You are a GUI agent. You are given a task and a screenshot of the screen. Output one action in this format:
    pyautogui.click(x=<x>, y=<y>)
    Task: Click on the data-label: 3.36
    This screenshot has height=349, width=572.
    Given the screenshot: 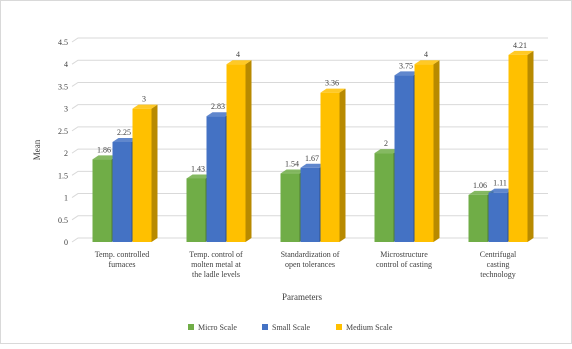 What is the action you would take?
    pyautogui.click(x=332, y=83)
    